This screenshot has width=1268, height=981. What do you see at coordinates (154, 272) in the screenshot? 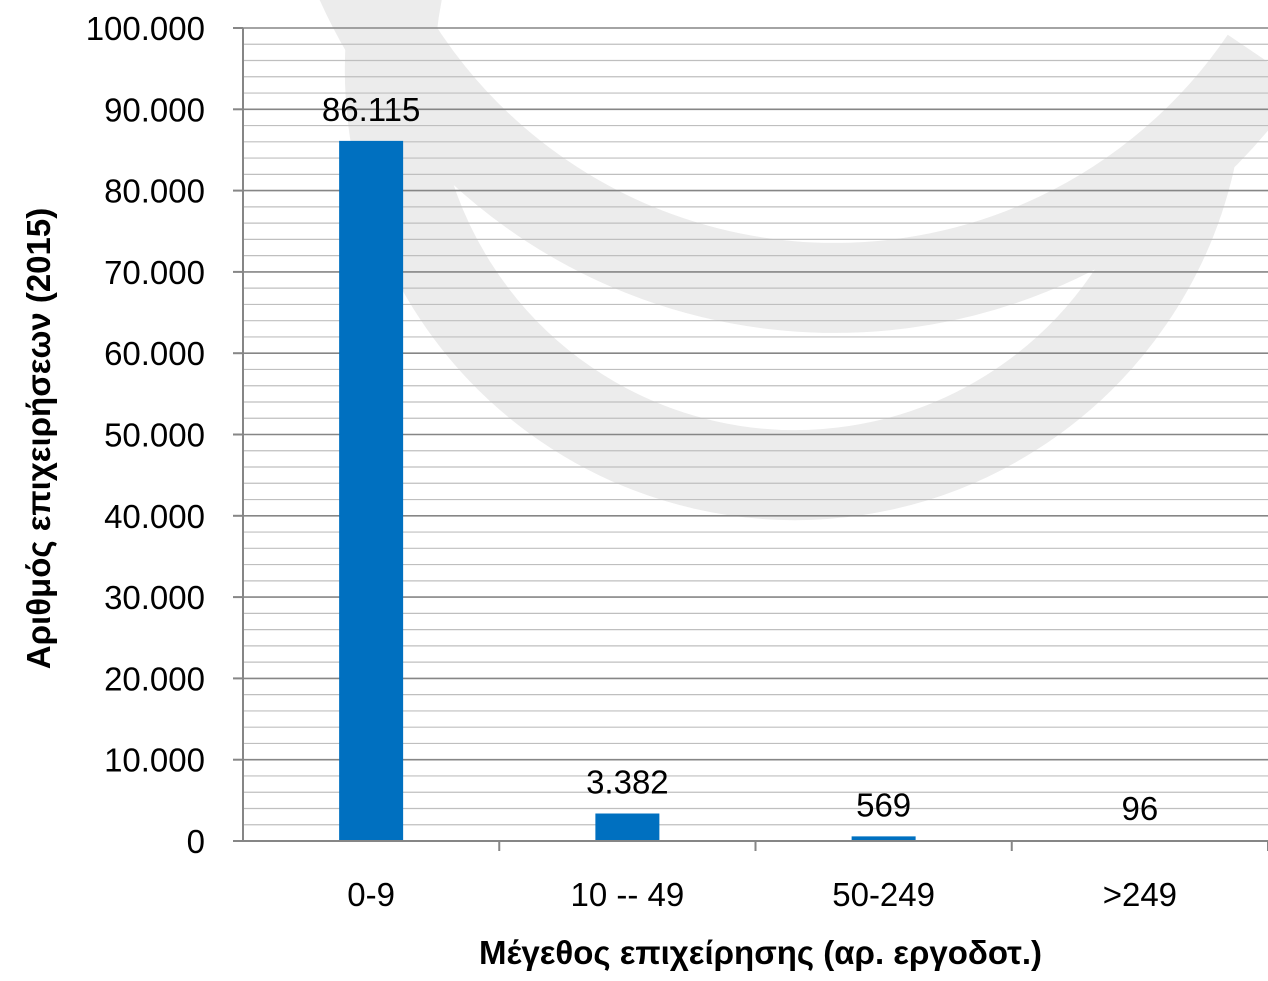
I see `y-tick-label: 70.000` at bounding box center [154, 272].